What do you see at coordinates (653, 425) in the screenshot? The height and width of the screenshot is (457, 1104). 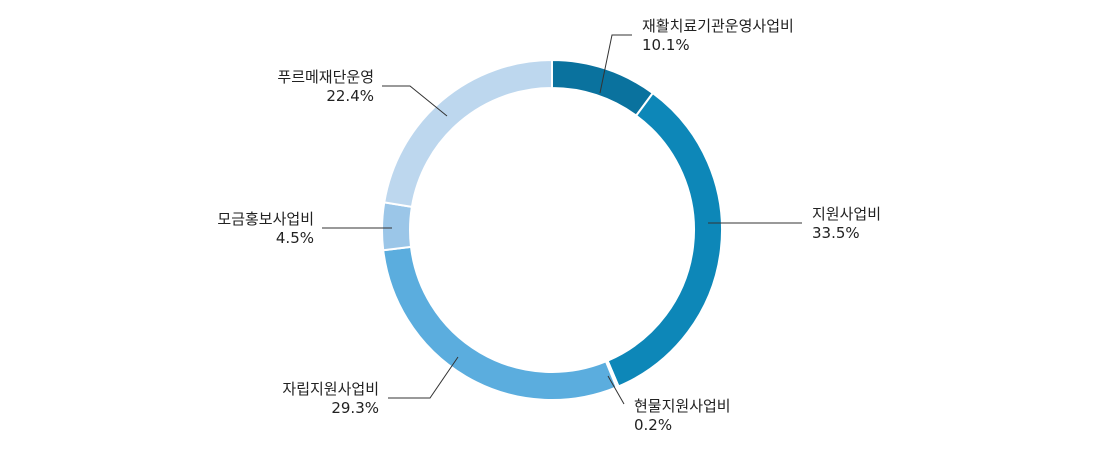 I see `slice-value-label: 0.2%` at bounding box center [653, 425].